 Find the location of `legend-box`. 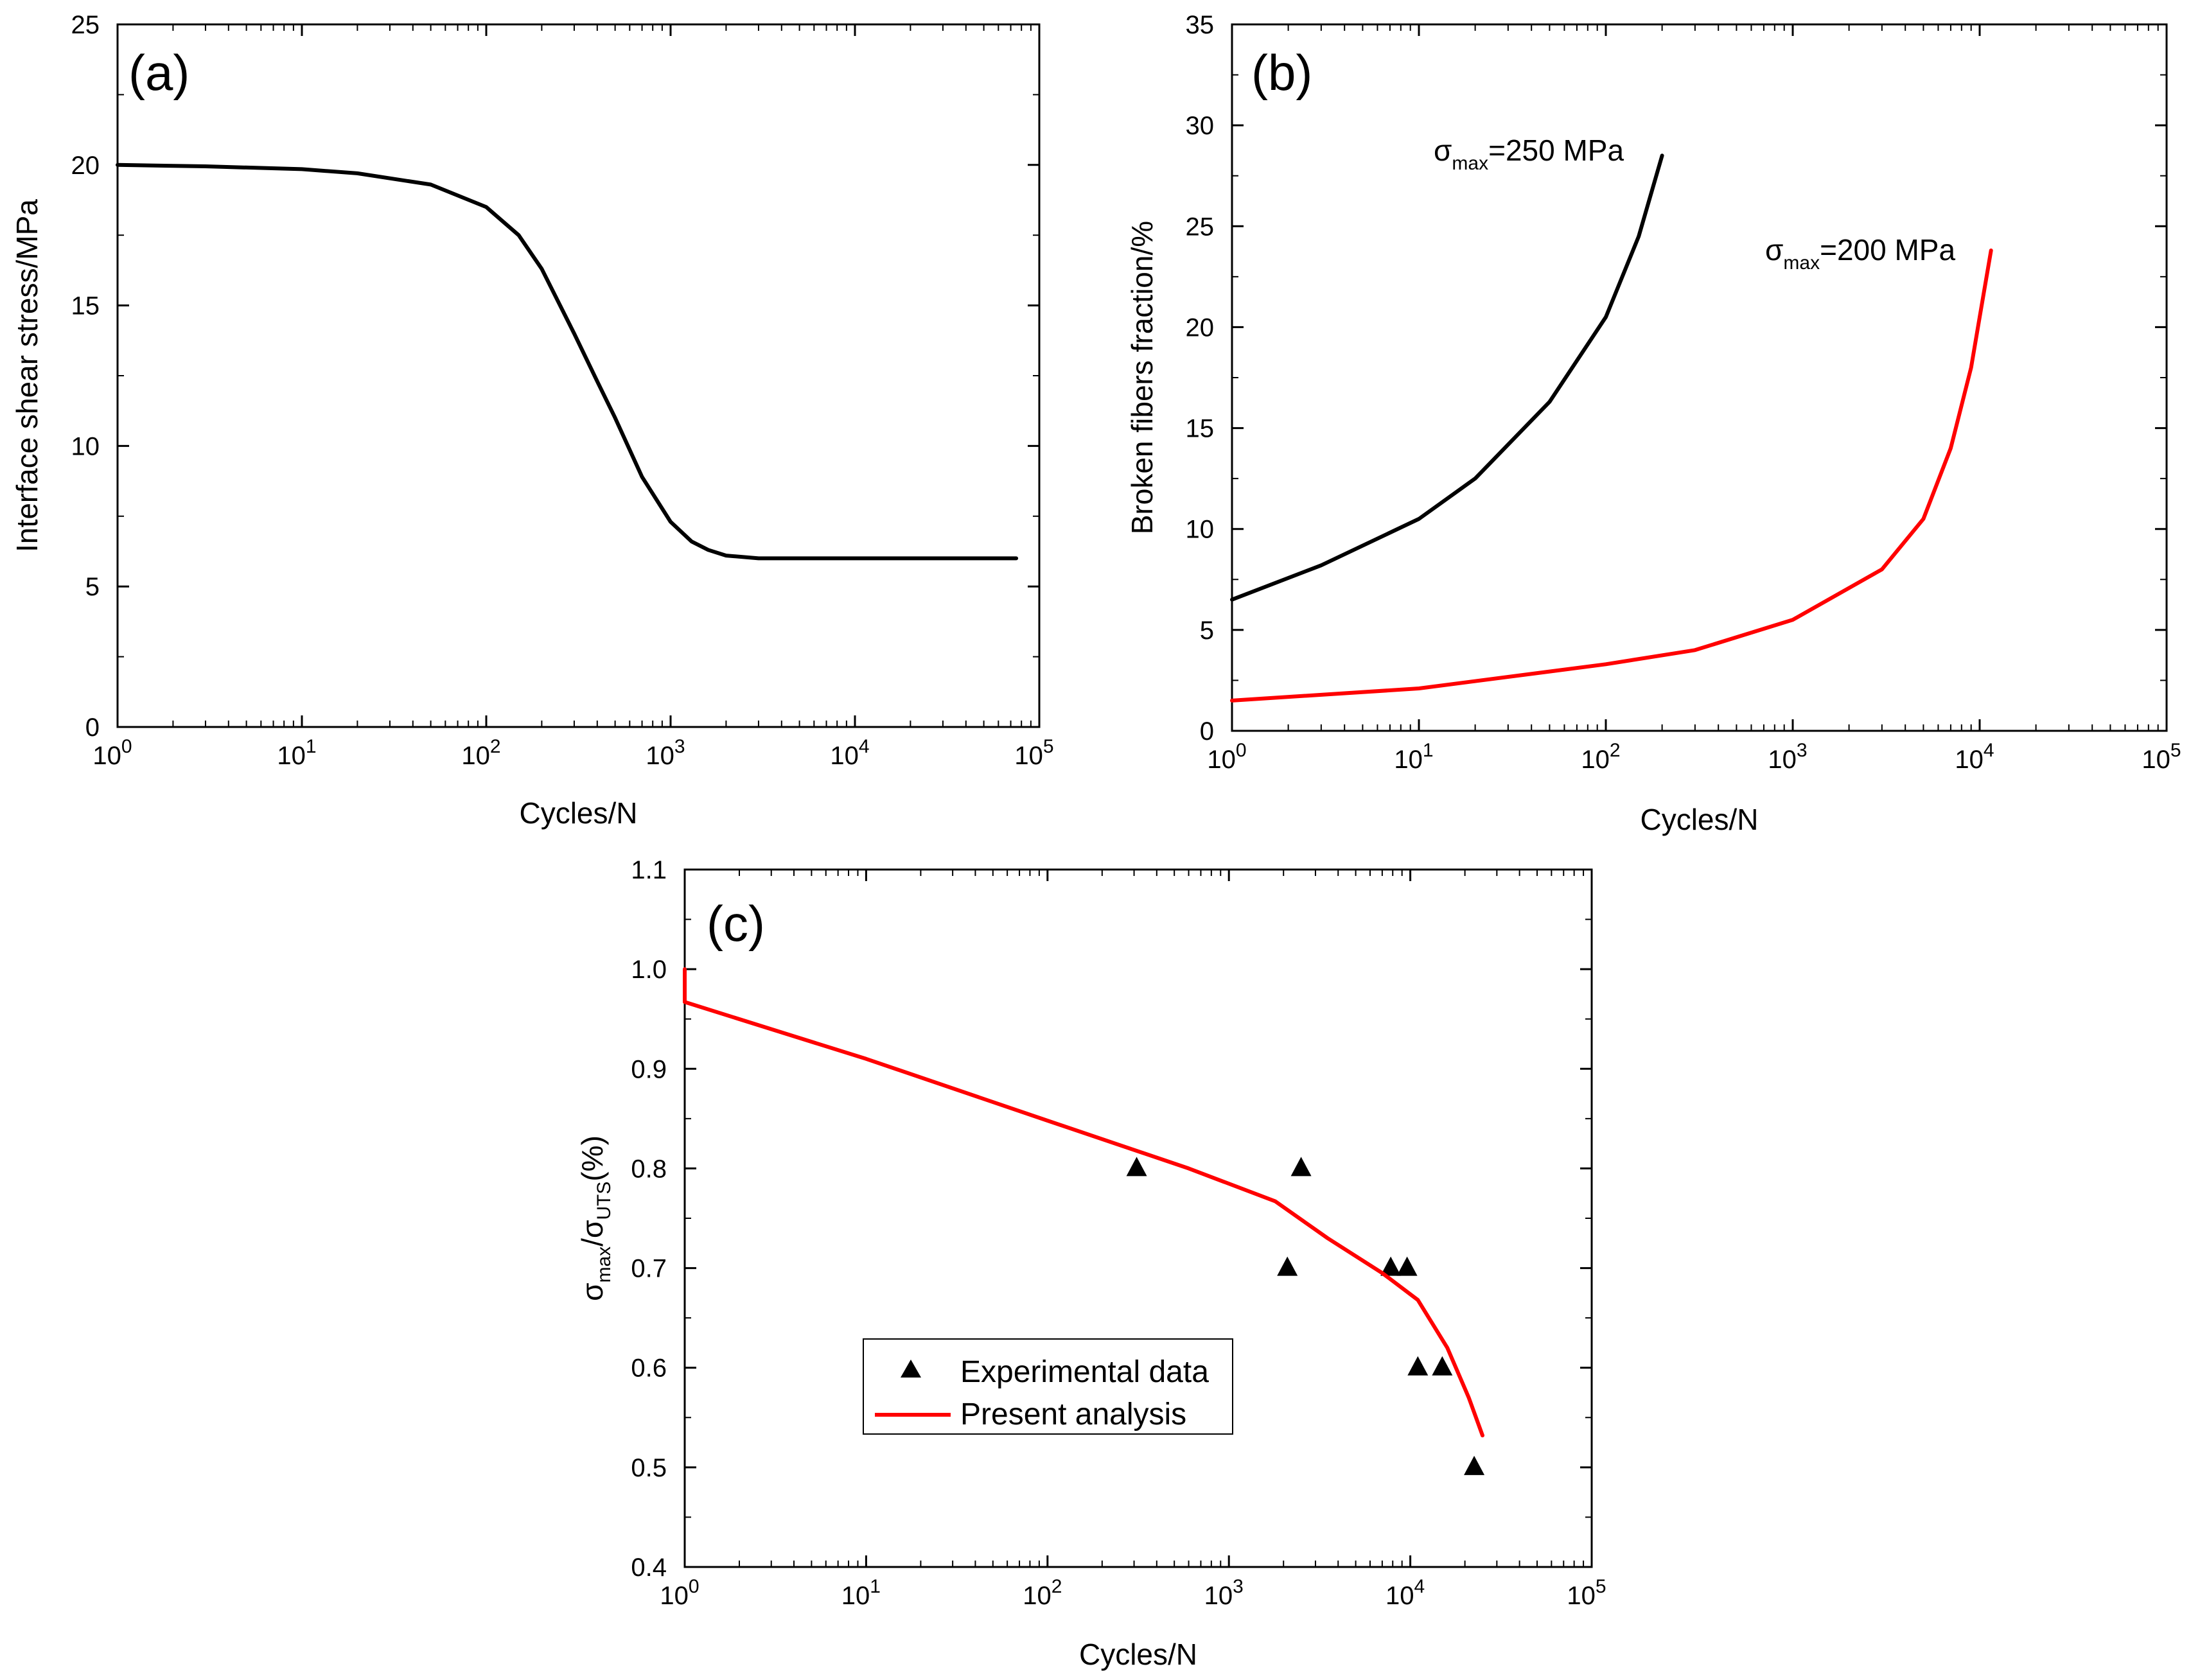

legend-box is located at coordinates (1048, 1386).